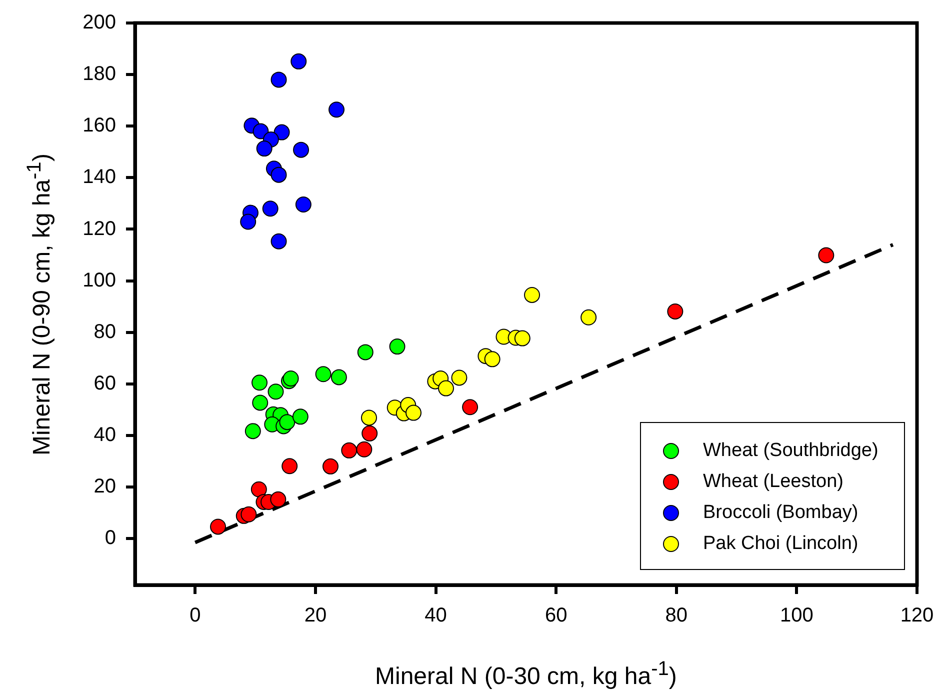 The width and height of the screenshot is (944, 693). Describe the element at coordinates (99, 280) in the screenshot. I see `y-tick-label: 100` at that location.